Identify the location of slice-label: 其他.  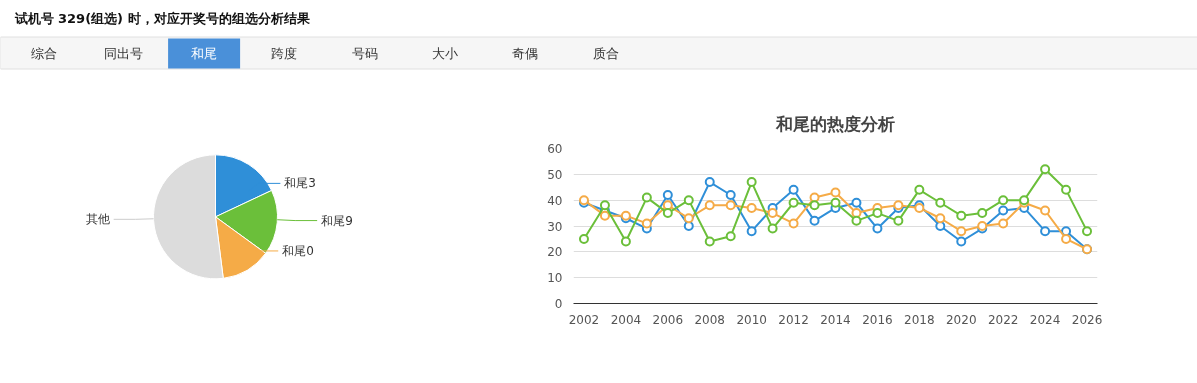
(97, 219).